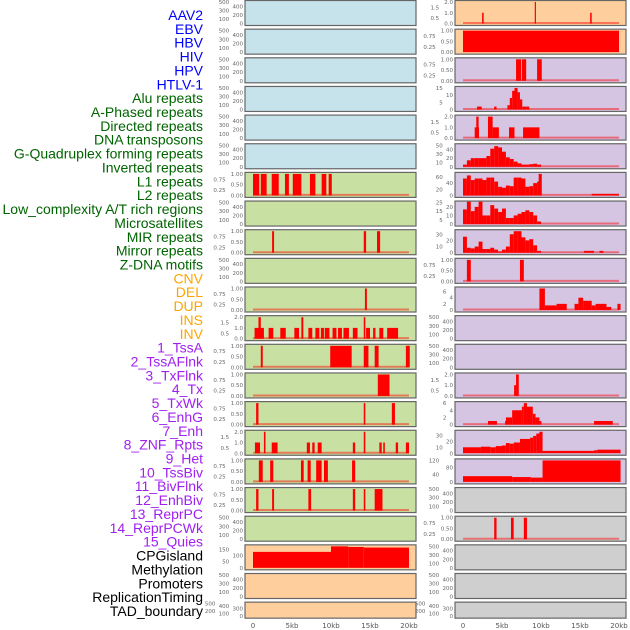 Image resolution: width=630 pixels, height=630 pixels. Describe the element at coordinates (174, 375) in the screenshot. I see `track-label: 3_TxFlnk` at that location.